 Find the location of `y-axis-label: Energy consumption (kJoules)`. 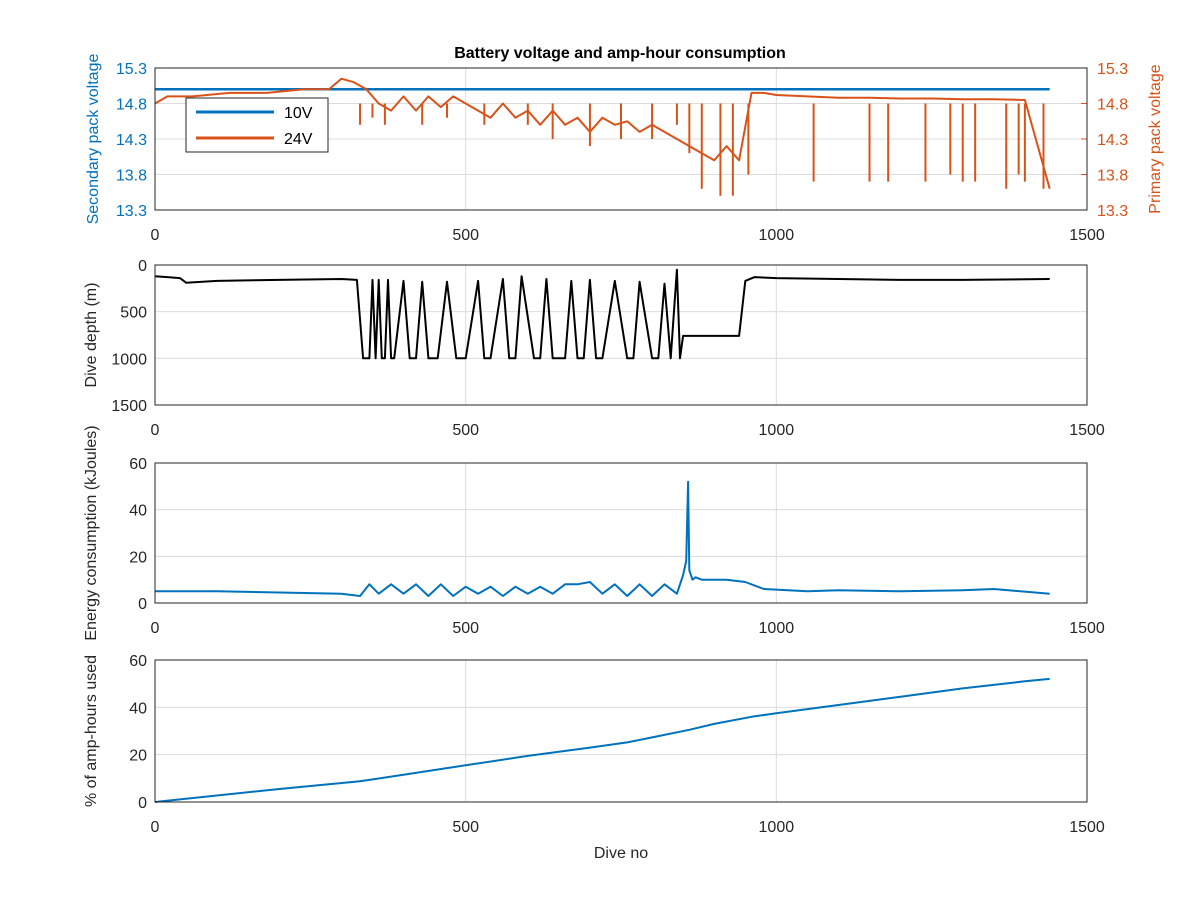

y-axis-label: Energy consumption (kJoules) is located at coordinates (91, 532).